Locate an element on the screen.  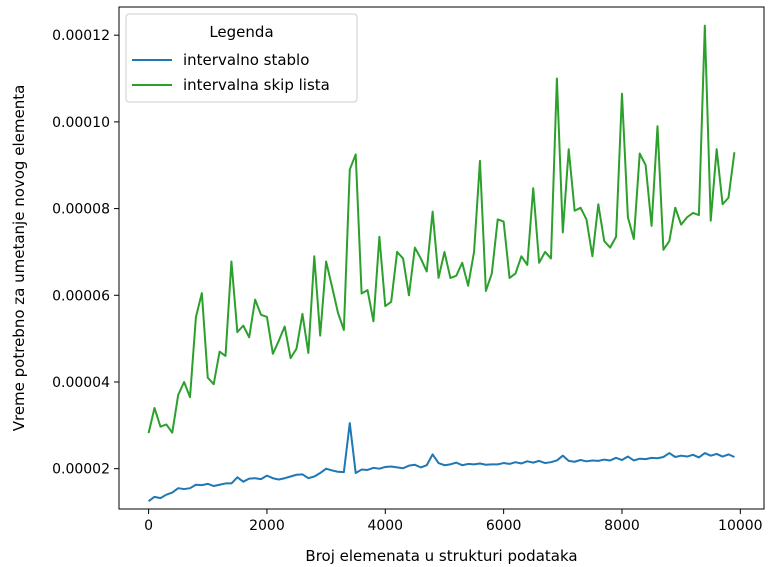
y-tick-label: 0.00012 is located at coordinates (81, 36).